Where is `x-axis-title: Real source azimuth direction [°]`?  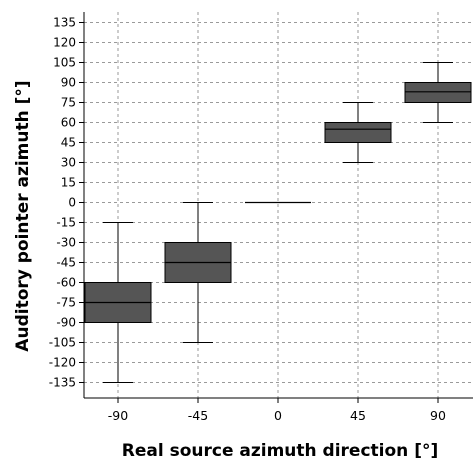 x-axis-title: Real source azimuth direction [°] is located at coordinates (280, 451).